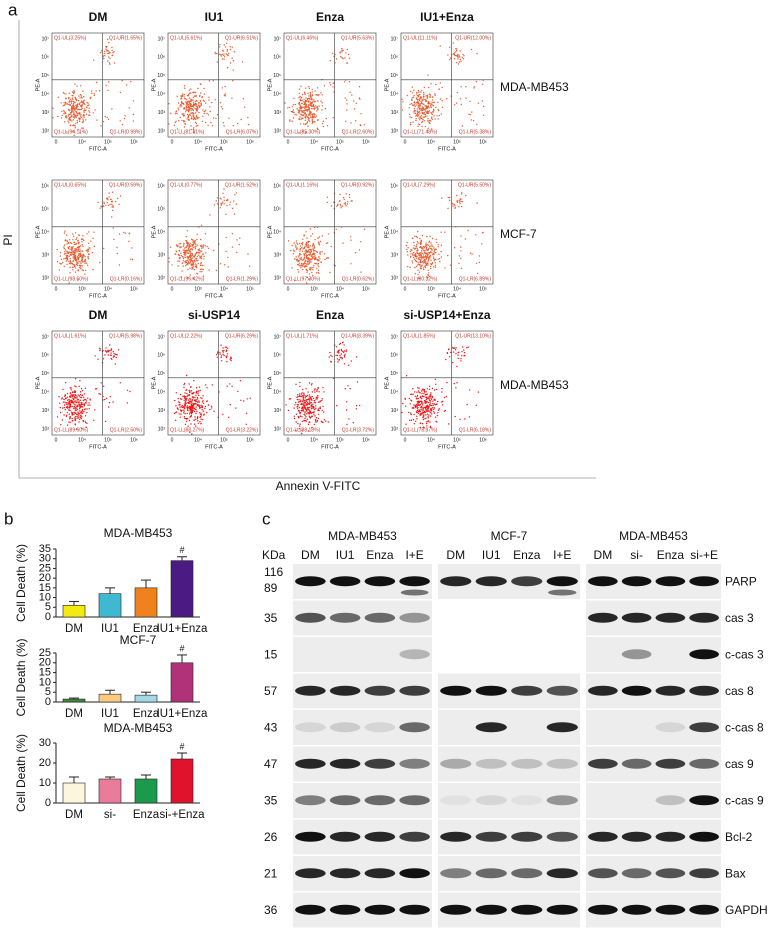  Describe the element at coordinates (146, 815) in the screenshot. I see `x-tick-label: Enza` at that location.